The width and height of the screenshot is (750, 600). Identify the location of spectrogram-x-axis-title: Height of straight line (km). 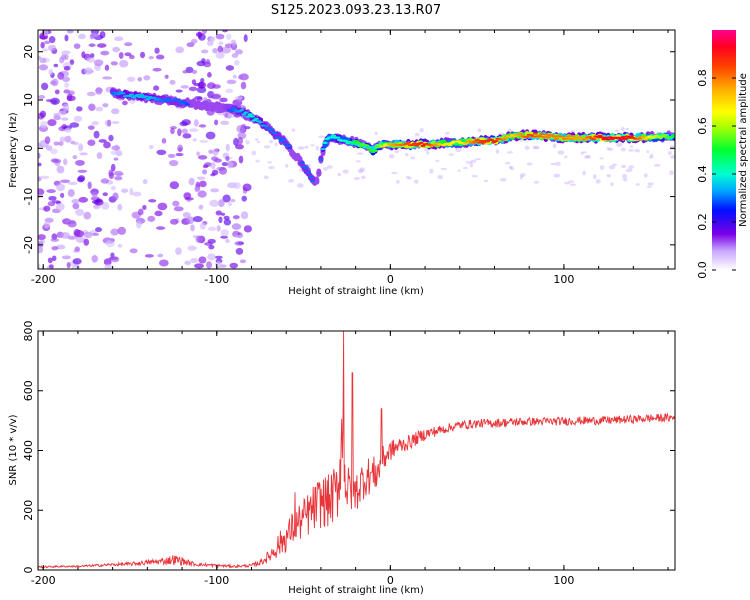
(356, 291).